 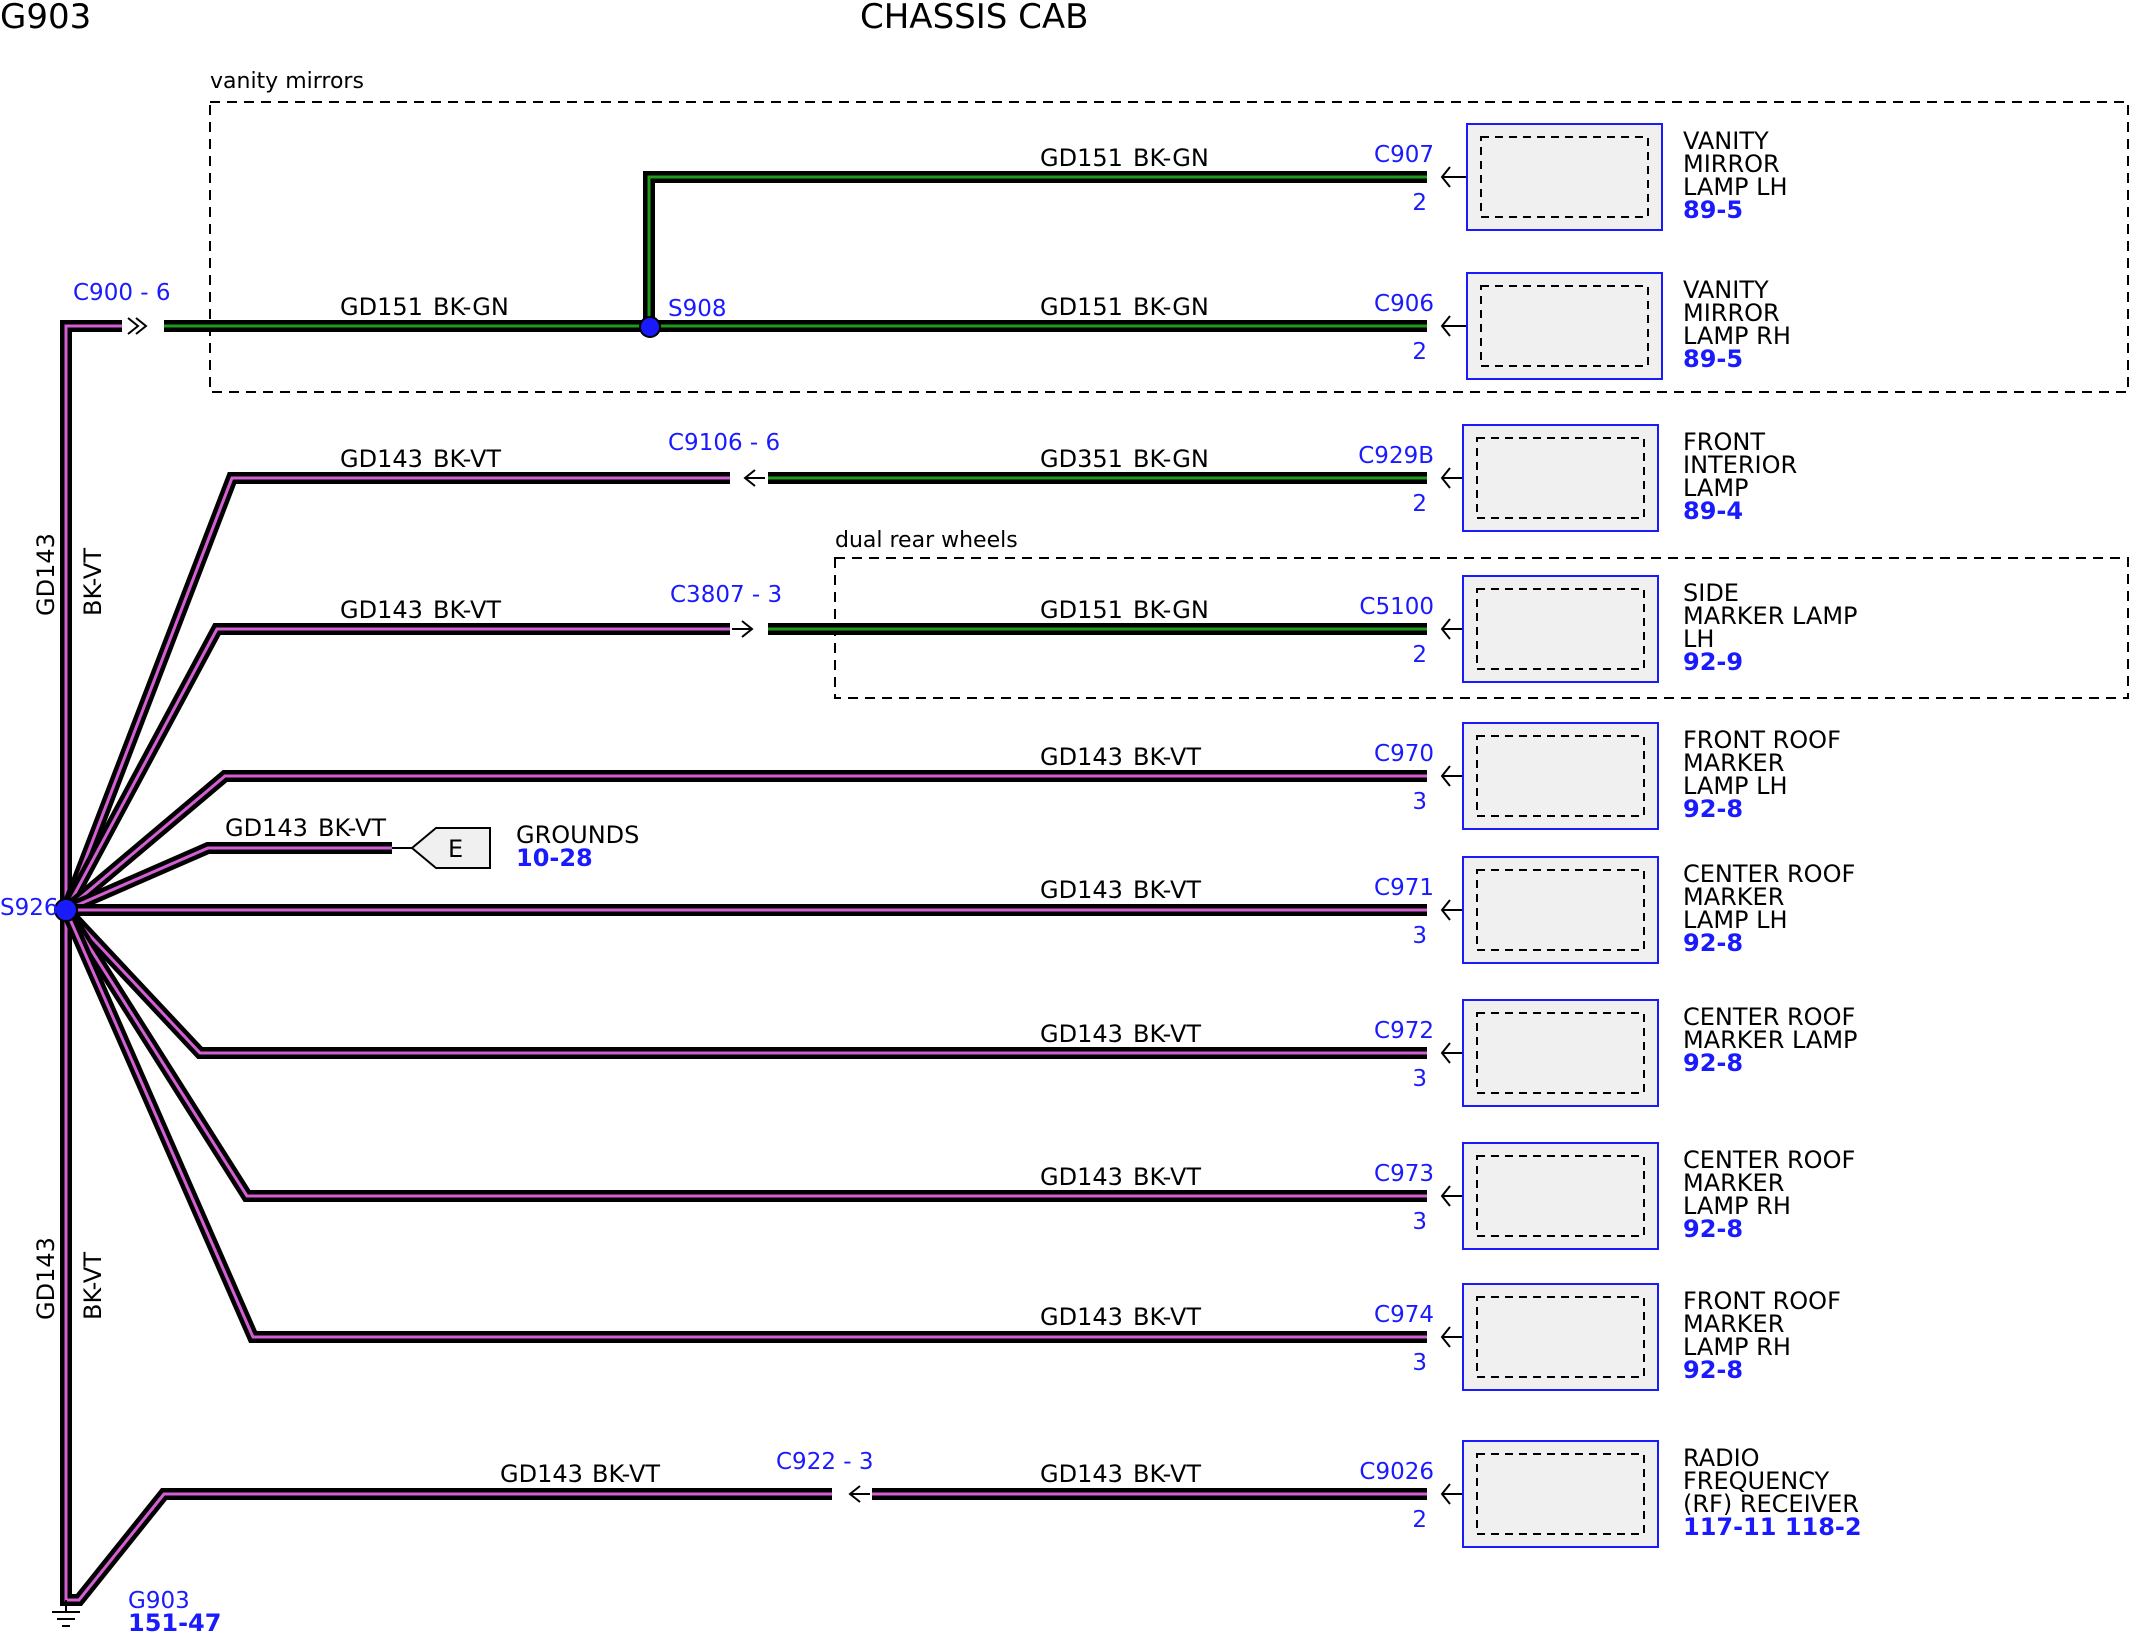 I want to click on connector-label: C973, so click(x=1404, y=1174).